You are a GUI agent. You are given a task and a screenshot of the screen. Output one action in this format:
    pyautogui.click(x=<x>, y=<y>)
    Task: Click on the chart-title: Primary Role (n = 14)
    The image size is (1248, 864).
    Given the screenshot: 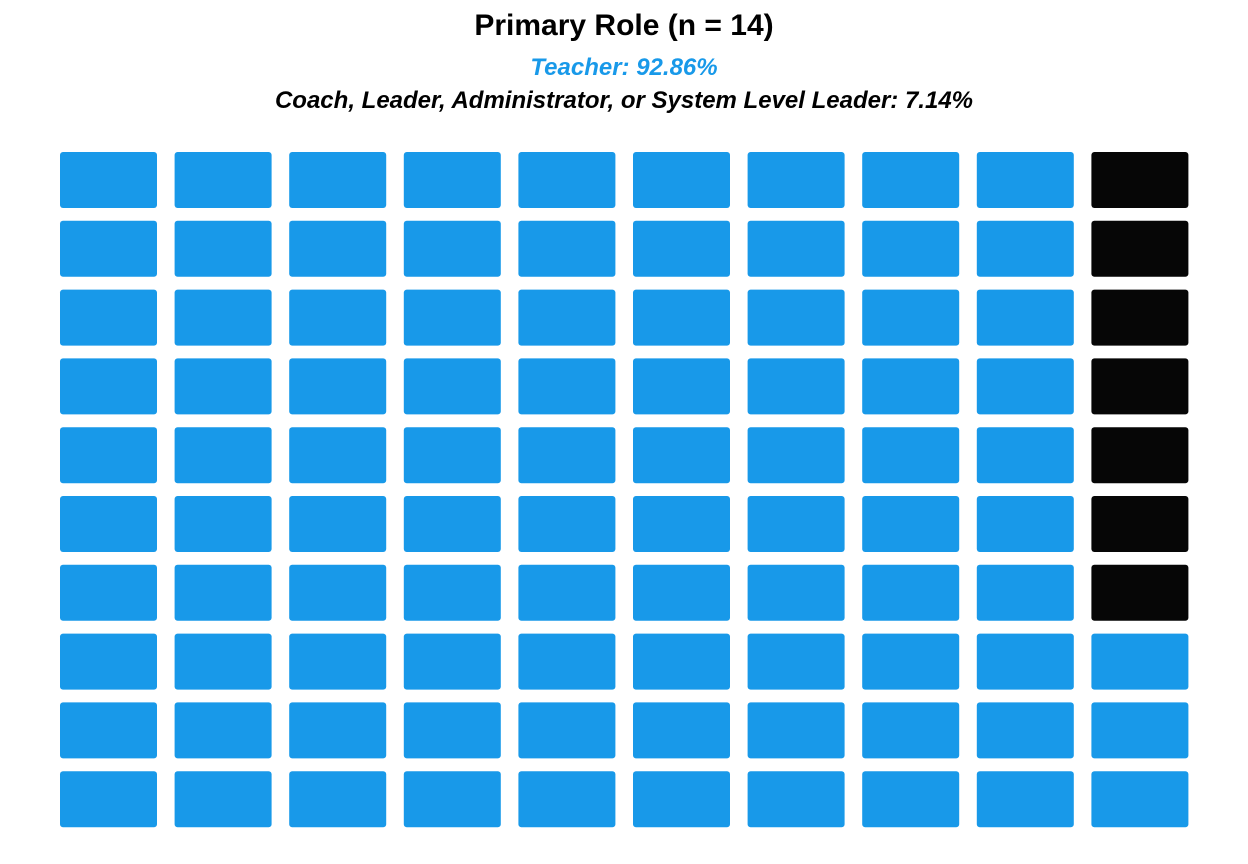 What is the action you would take?
    pyautogui.click(x=624, y=25)
    